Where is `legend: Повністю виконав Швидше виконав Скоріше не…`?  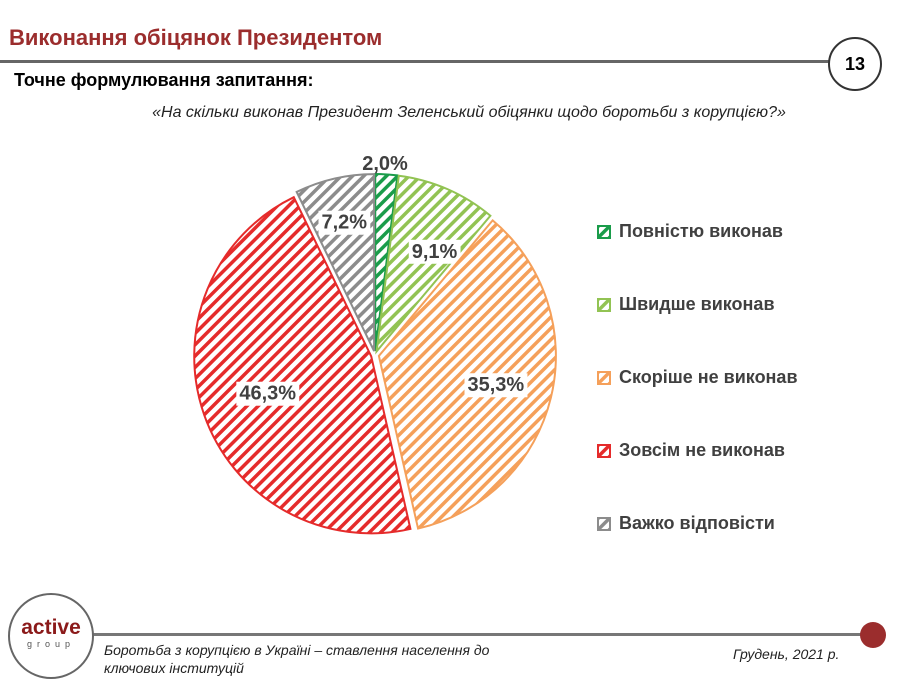
legend: Повністю виконав Швидше виконав Скоріше не… is located at coordinates (697, 377).